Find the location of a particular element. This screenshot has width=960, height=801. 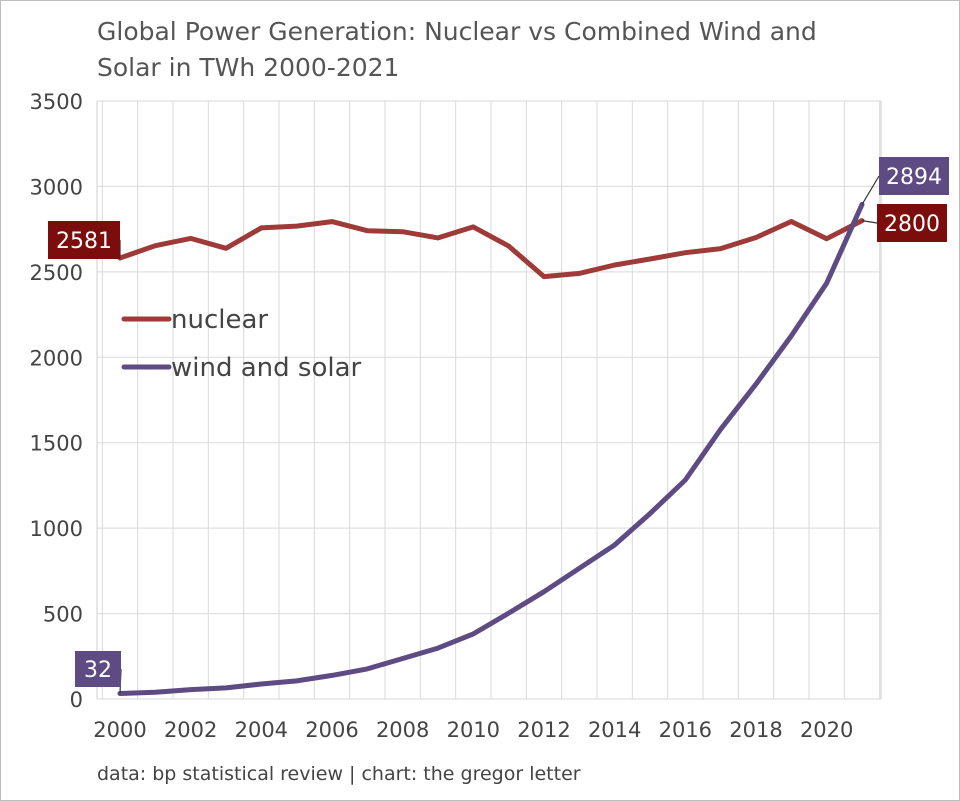

x-tick-label: 2008 is located at coordinates (402, 730).